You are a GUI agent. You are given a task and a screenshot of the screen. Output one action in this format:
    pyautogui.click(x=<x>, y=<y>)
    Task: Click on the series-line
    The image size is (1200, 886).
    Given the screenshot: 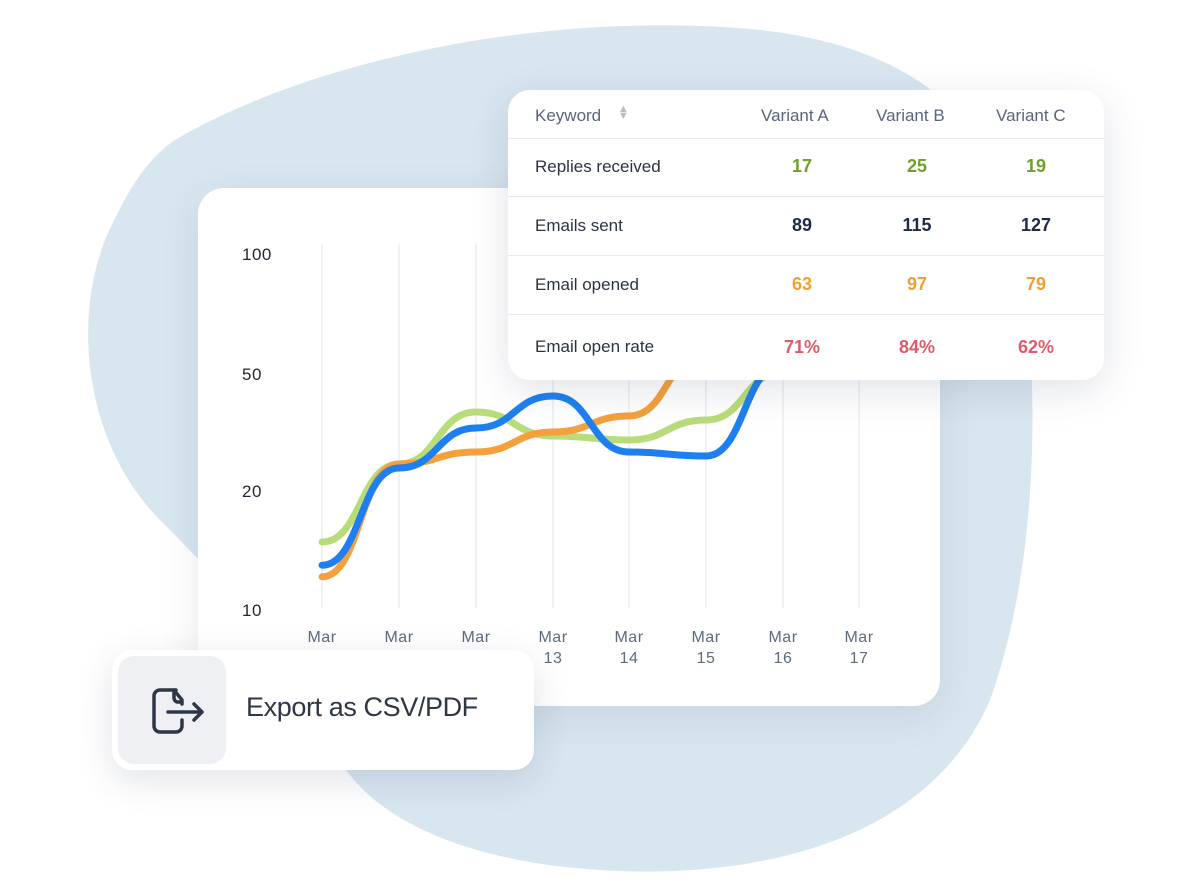 What is the action you would take?
    pyautogui.click(x=552, y=464)
    